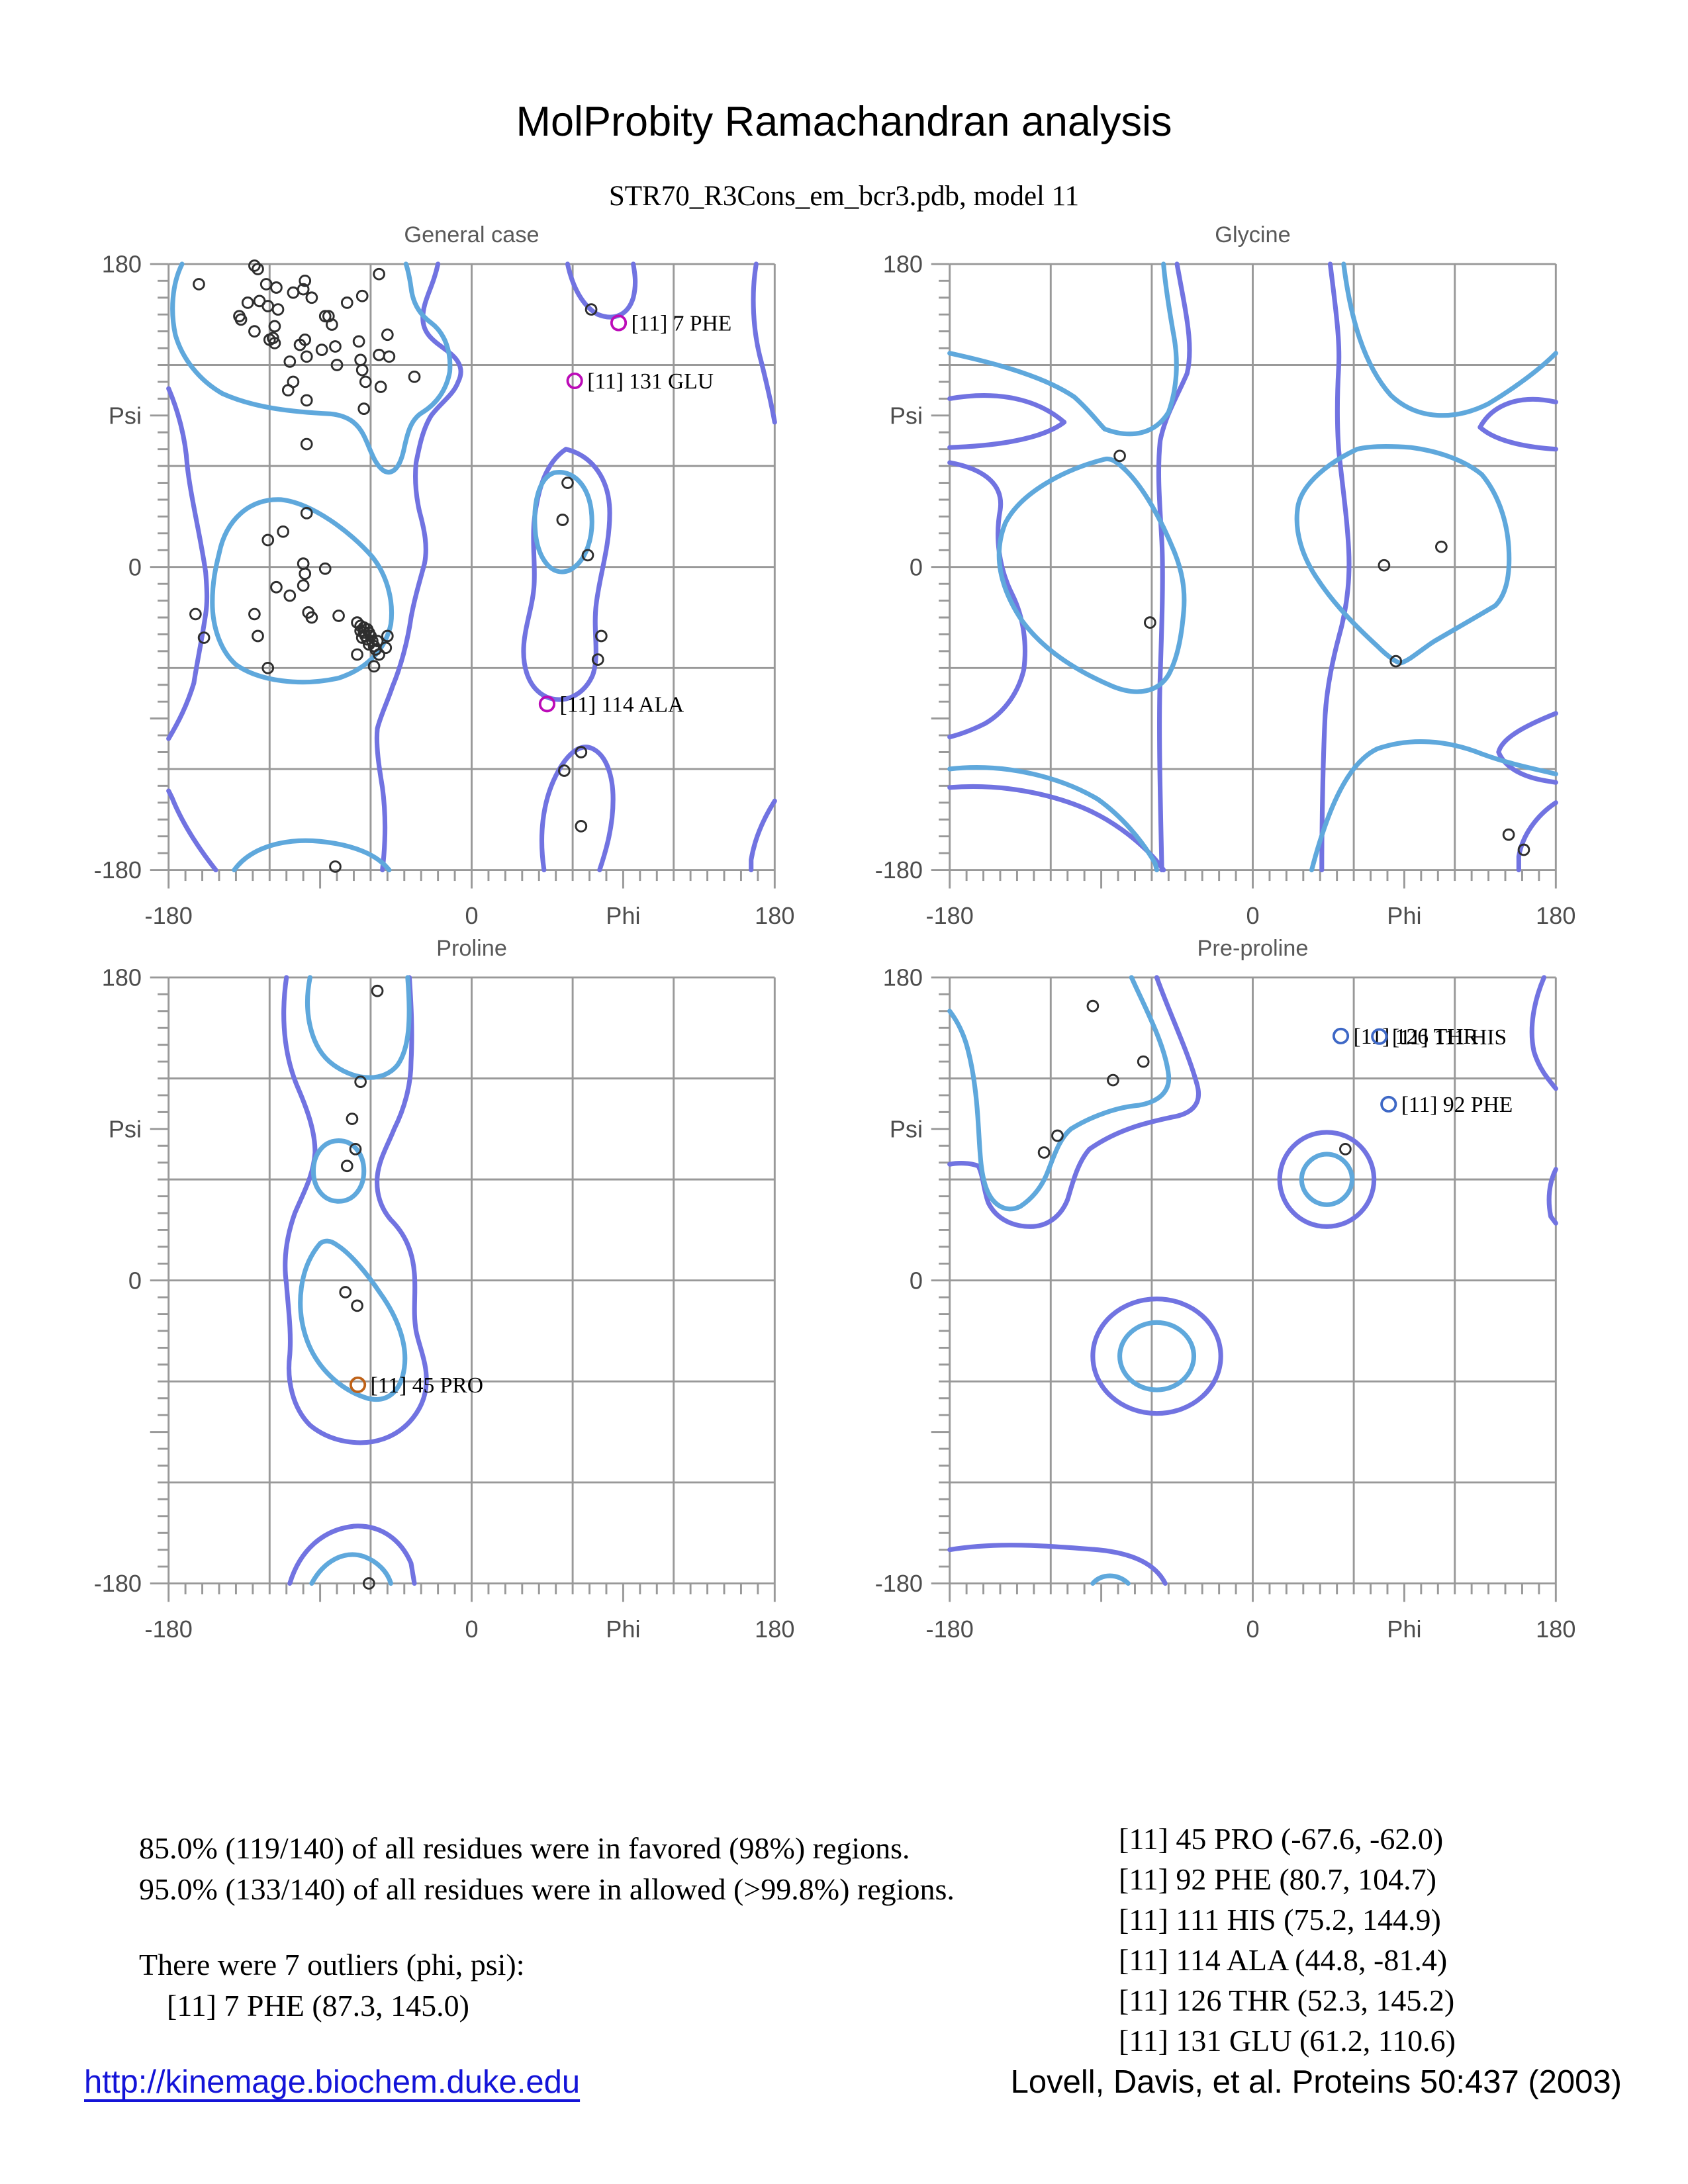 Image resolution: width=1688 pixels, height=2184 pixels. Describe the element at coordinates (623, 1629) in the screenshot. I see `x-axis-label-phi: Phi` at that location.